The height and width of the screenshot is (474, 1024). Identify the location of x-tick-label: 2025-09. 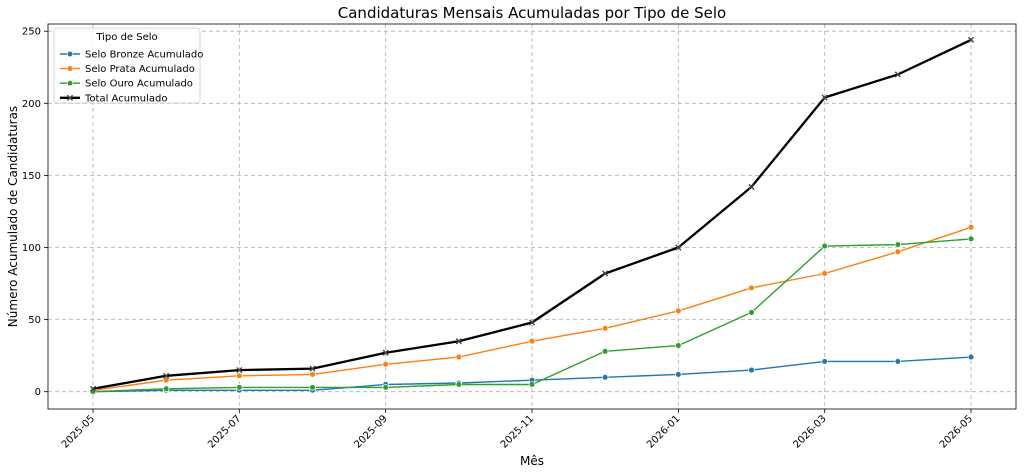
(370, 431).